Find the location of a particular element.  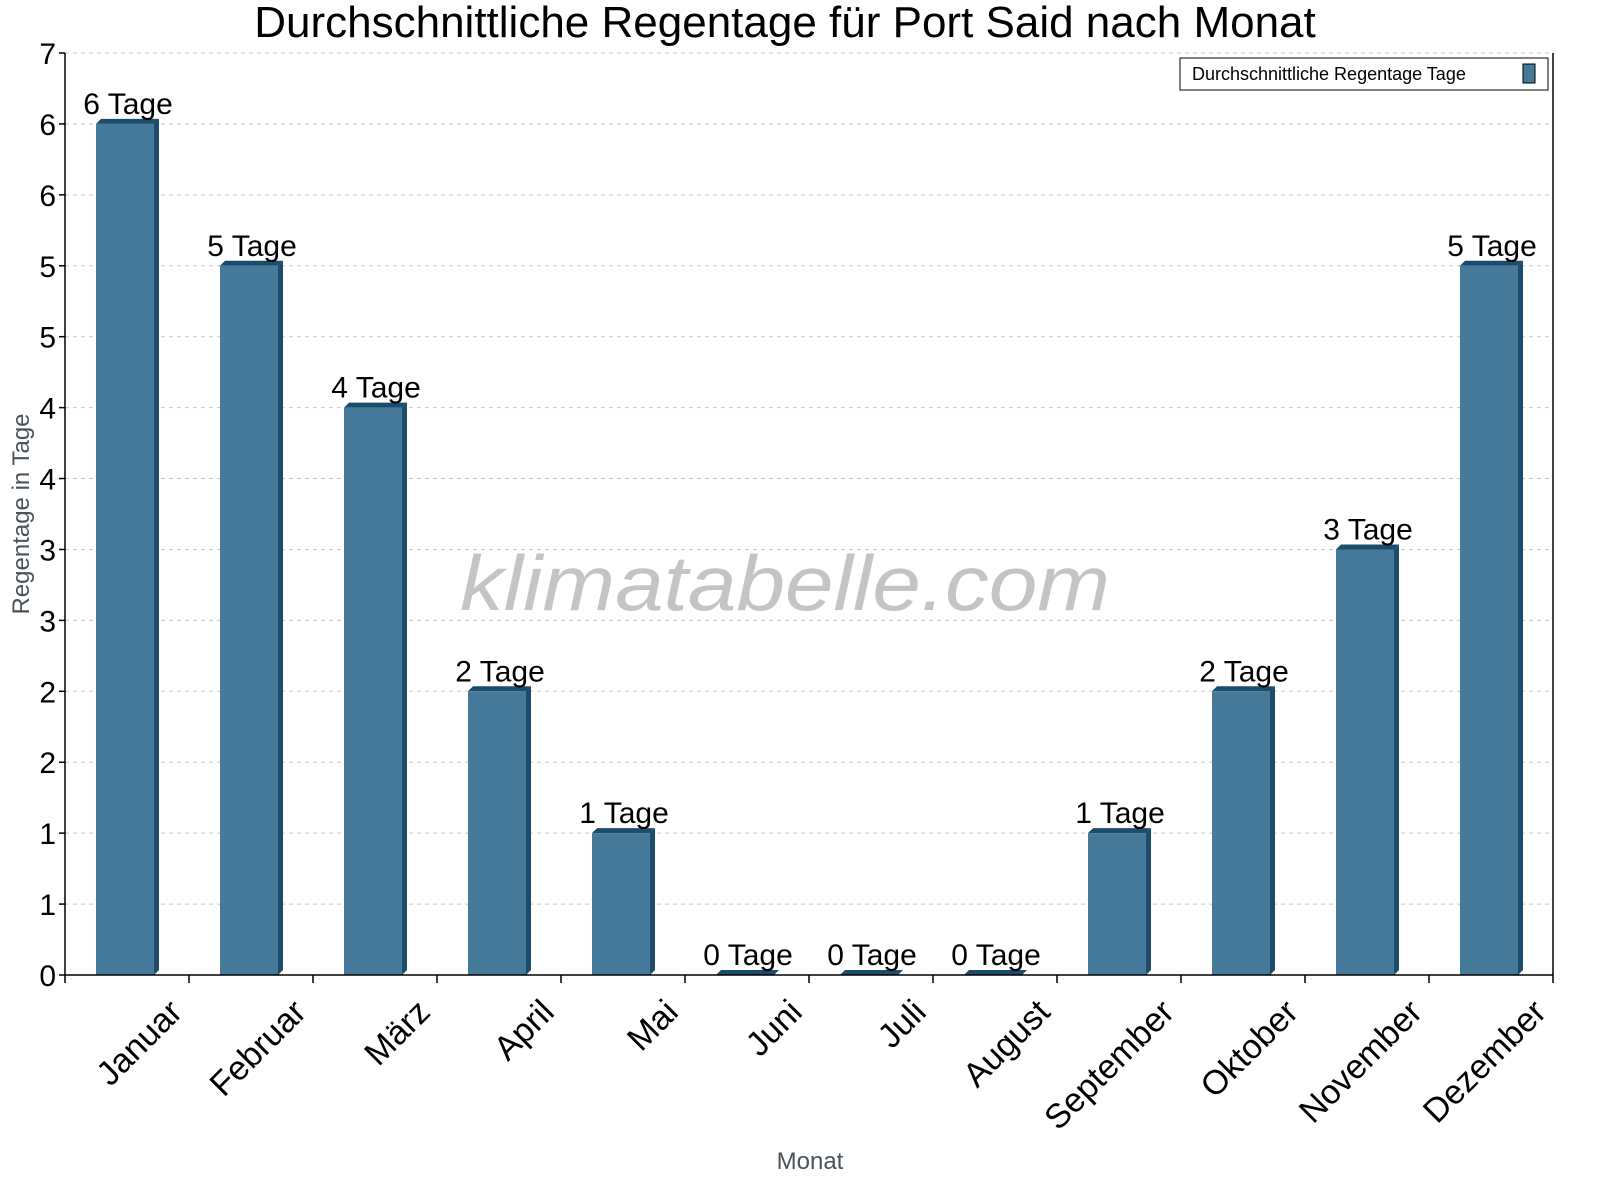

bar-april: 2 Tage is located at coordinates (500, 815).